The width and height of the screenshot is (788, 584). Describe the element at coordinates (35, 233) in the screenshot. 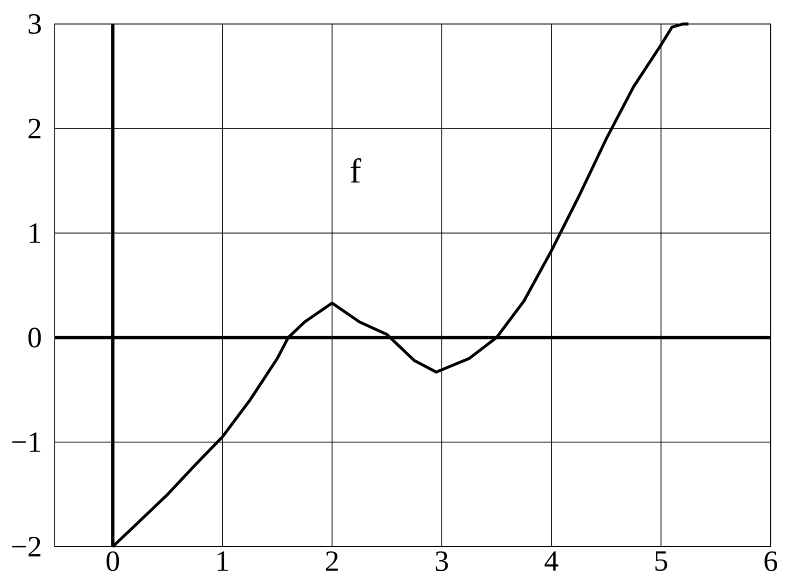

I see `y-tick-label: 1` at that location.